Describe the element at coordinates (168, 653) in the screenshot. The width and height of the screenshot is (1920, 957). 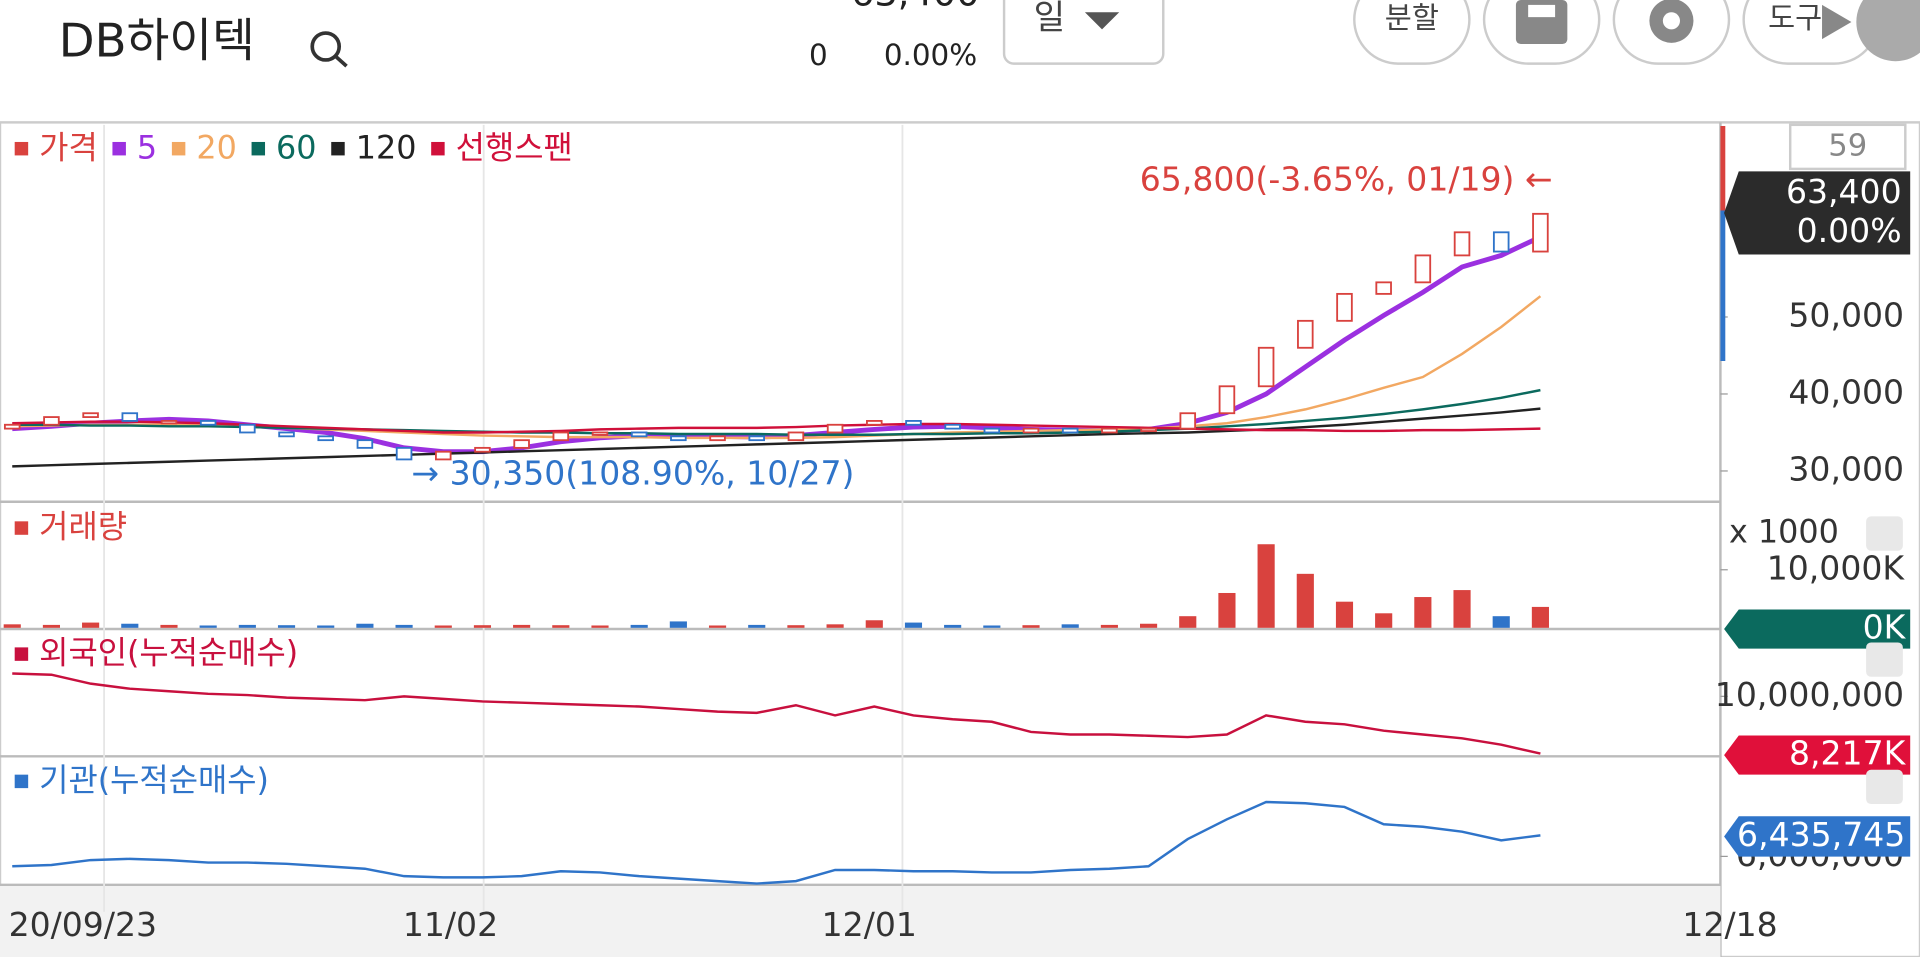
I see `legend-label: 외국인(누적순매수)` at that location.